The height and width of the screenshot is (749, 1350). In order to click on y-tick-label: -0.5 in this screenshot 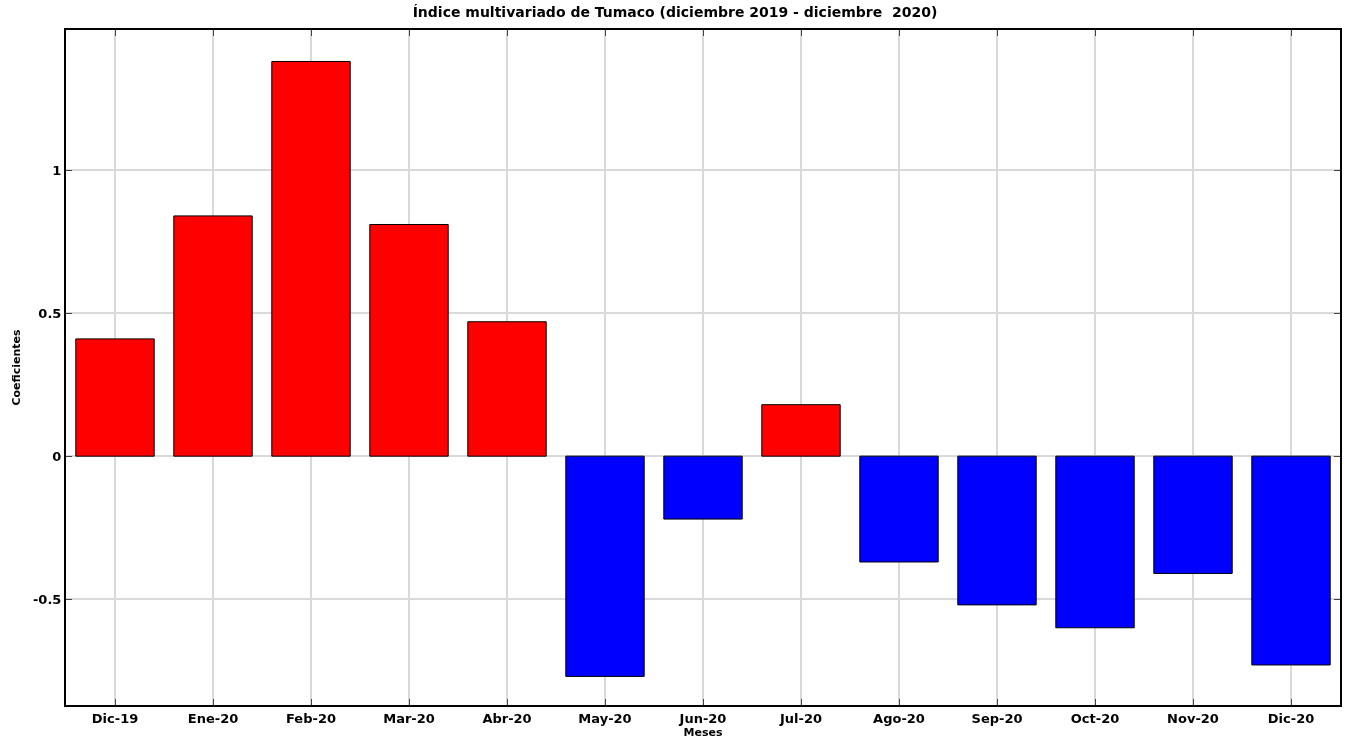, I will do `click(47, 599)`.